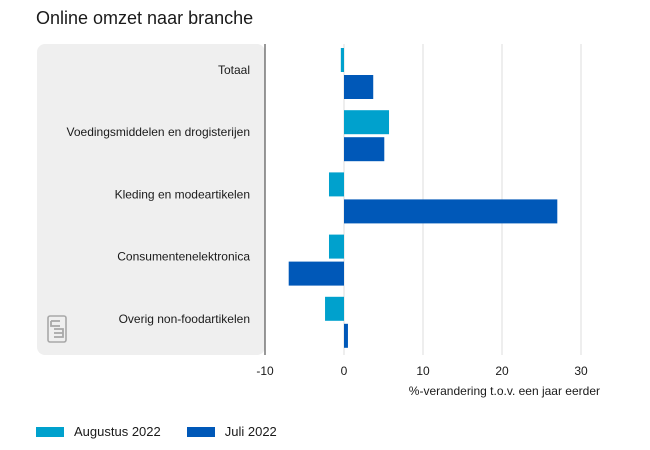  Describe the element at coordinates (117, 431) in the screenshot. I see `legend-label: Augustus 2022` at that location.